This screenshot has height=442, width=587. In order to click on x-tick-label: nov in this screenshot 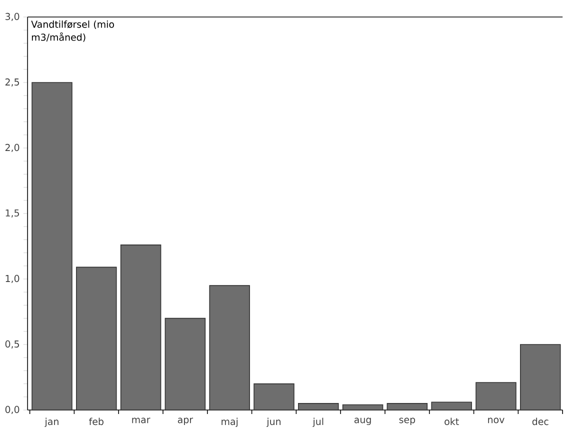, I will do `click(496, 421)`.